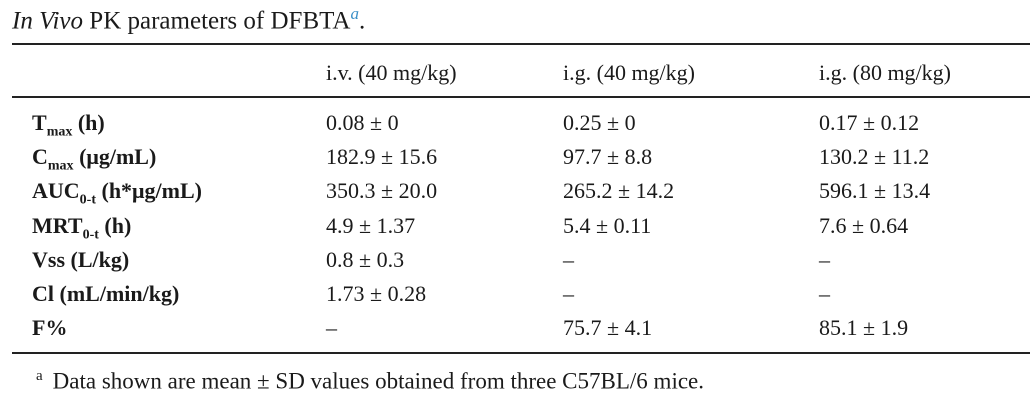  What do you see at coordinates (521, 353) in the screenshot?
I see `bottom-rule` at bounding box center [521, 353].